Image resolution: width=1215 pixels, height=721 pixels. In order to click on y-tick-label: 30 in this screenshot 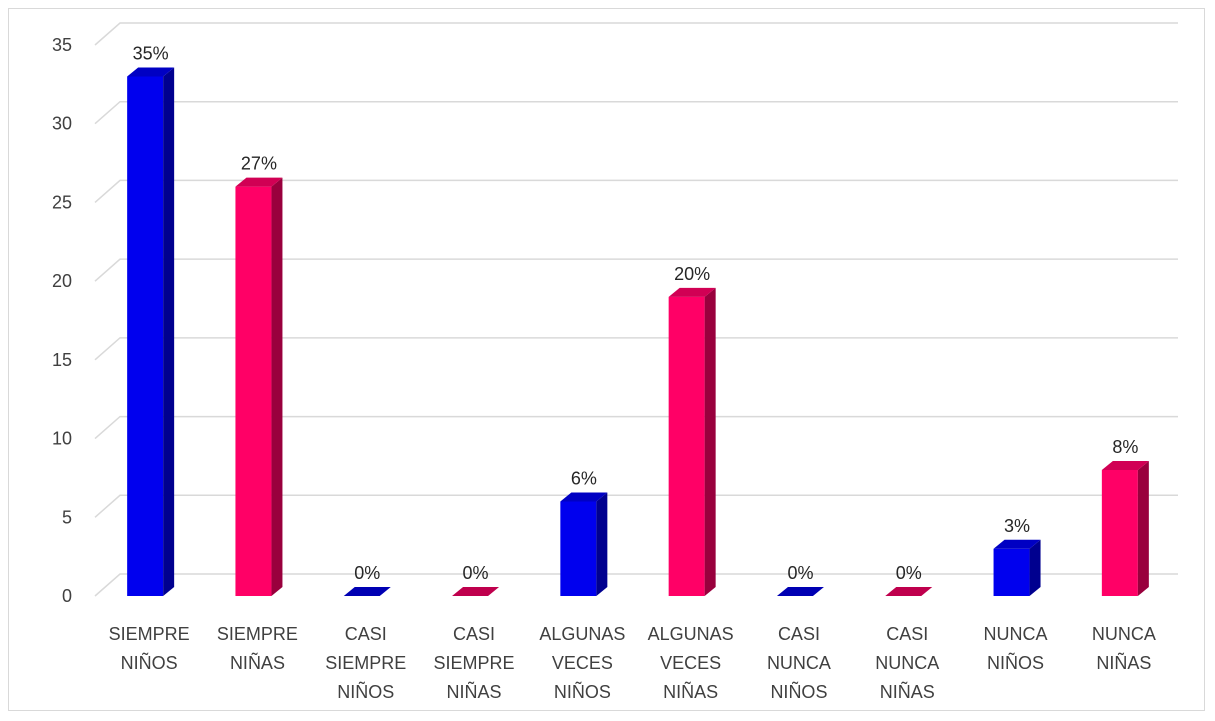, I will do `click(62, 124)`.